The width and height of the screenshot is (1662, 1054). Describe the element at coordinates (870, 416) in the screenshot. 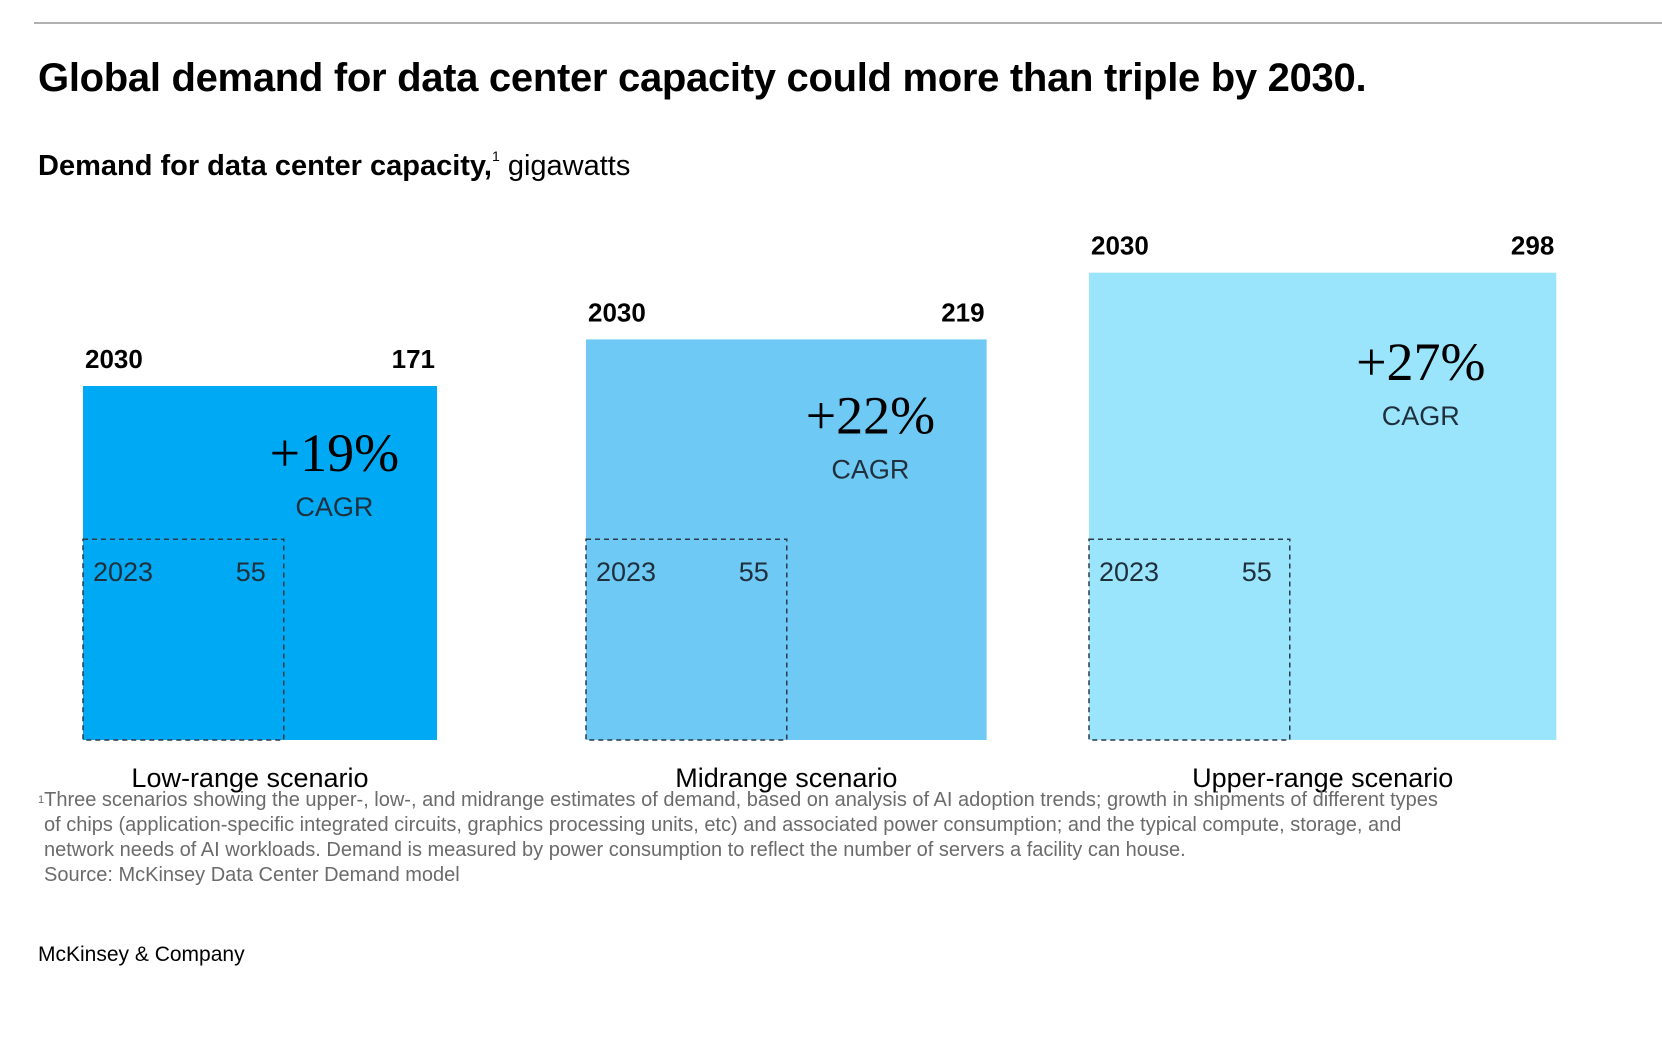

I see `cagr-value-2: +22%` at that location.